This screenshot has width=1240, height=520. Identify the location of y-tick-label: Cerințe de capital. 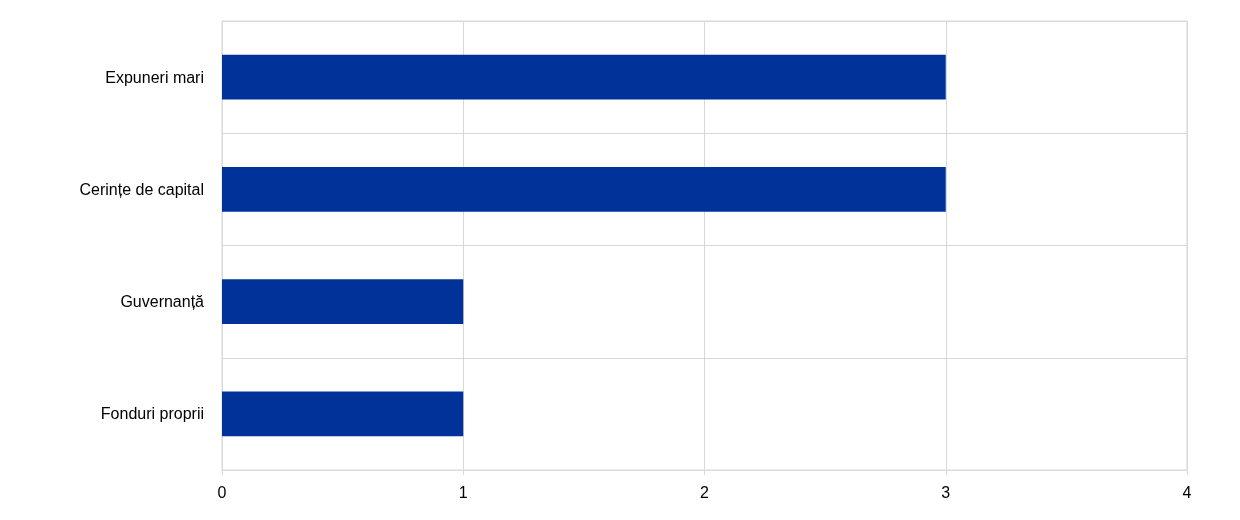
(141, 189).